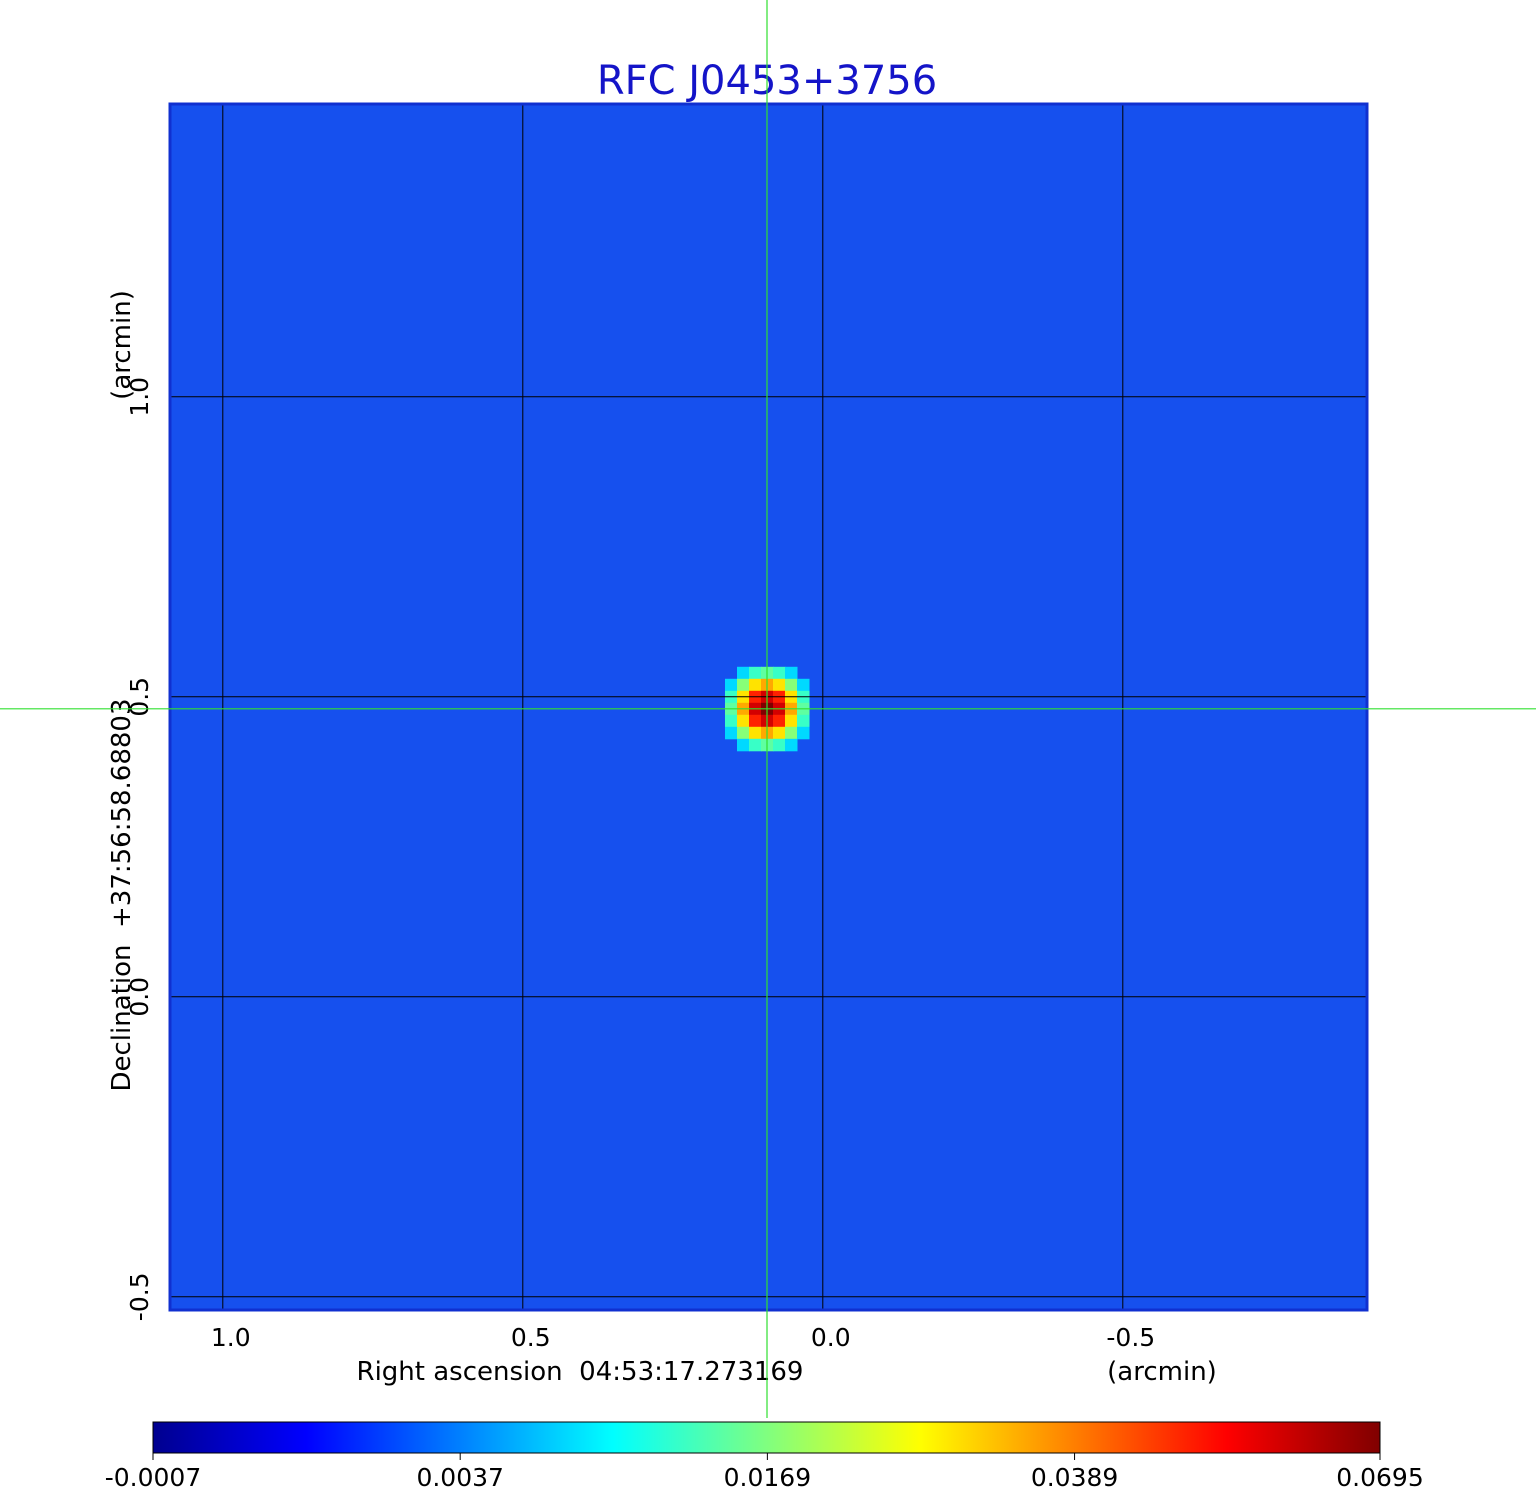 The width and height of the screenshot is (1536, 1511). What do you see at coordinates (122, 894) in the screenshot?
I see `y-axis-label: Declination +37:56:58.68803` at bounding box center [122, 894].